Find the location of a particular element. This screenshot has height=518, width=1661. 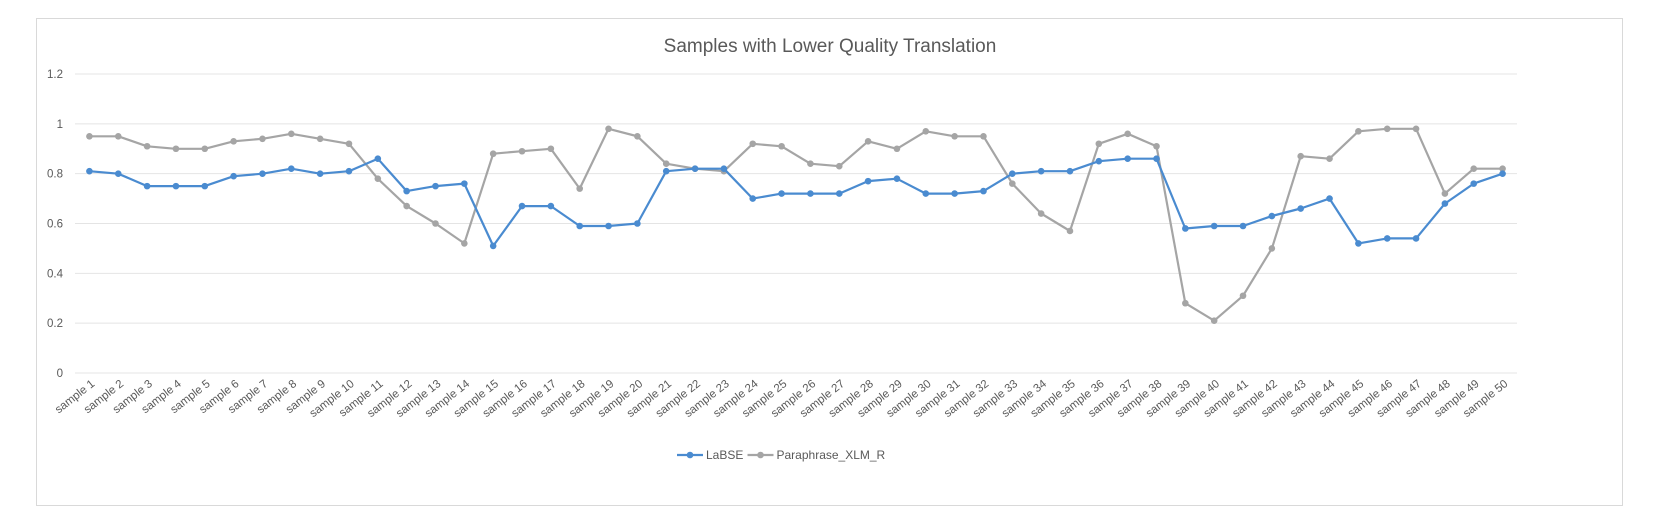

legend-marker is located at coordinates (760, 455).